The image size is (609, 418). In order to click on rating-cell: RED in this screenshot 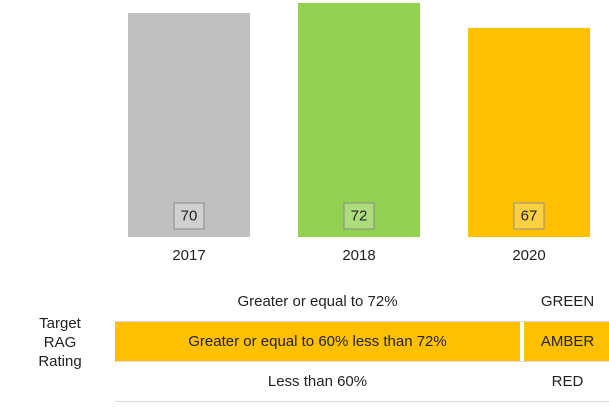, I will do `click(565, 381)`.